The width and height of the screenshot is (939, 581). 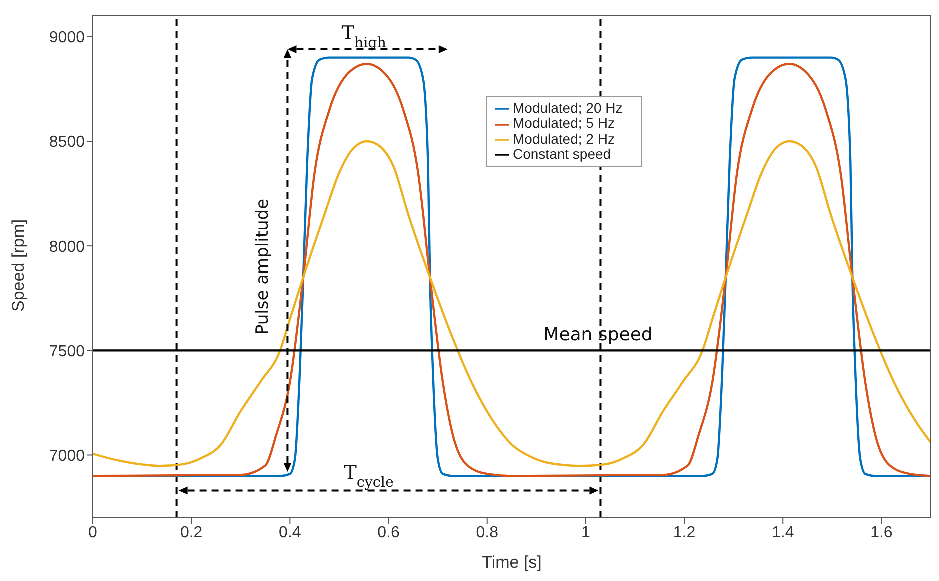 I want to click on x-tick-label: 1, so click(x=585, y=533).